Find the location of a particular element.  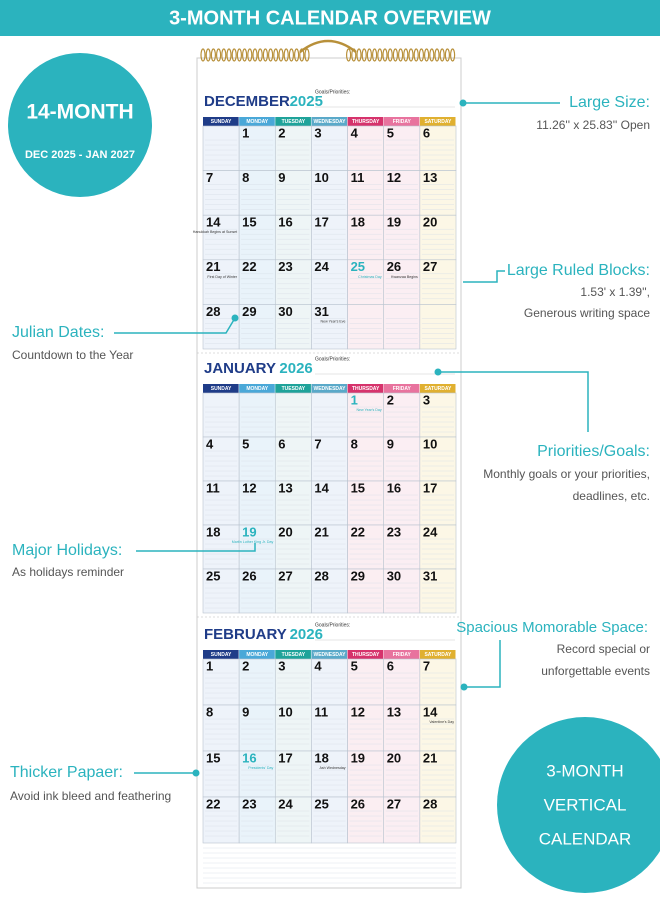

holiday-note: Christmas Day is located at coordinates (370, 277).